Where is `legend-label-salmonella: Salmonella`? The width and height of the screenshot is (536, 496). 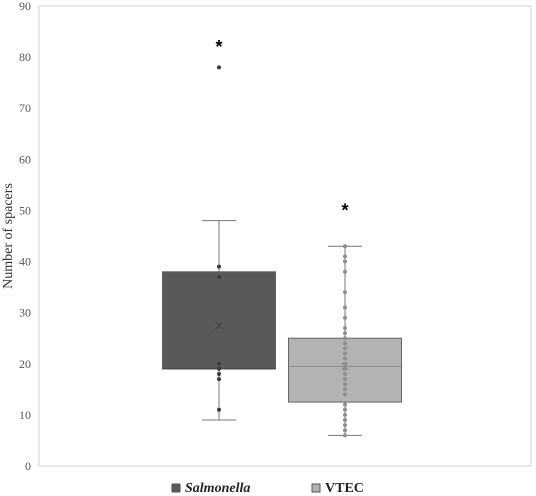
legend-label-salmonella: Salmonella is located at coordinates (217, 488).